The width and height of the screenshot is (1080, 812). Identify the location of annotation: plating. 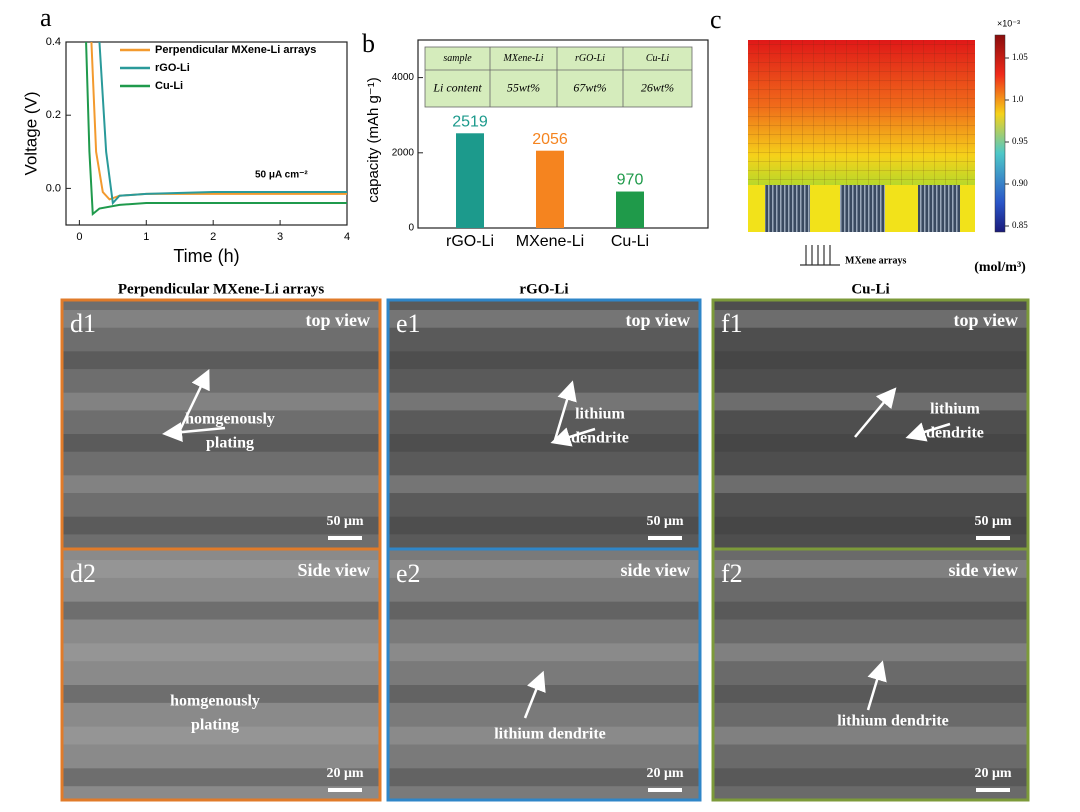
(215, 725).